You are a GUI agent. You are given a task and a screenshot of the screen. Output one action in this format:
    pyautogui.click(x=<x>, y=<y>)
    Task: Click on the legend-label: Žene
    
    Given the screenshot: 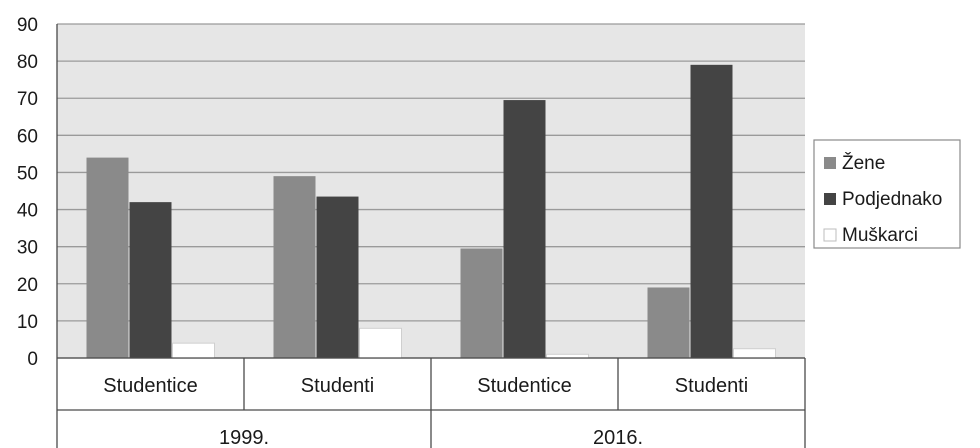 What is the action you would take?
    pyautogui.click(x=863, y=163)
    